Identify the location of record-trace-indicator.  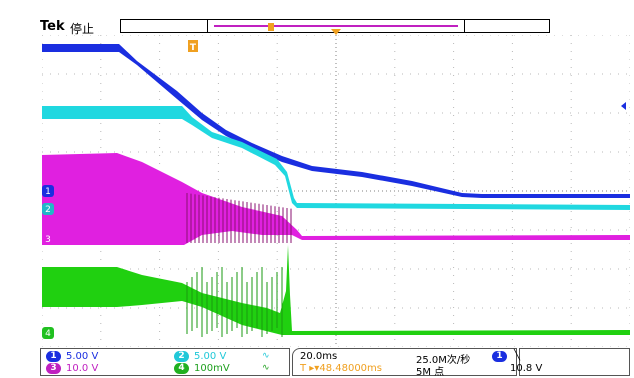
(336, 26).